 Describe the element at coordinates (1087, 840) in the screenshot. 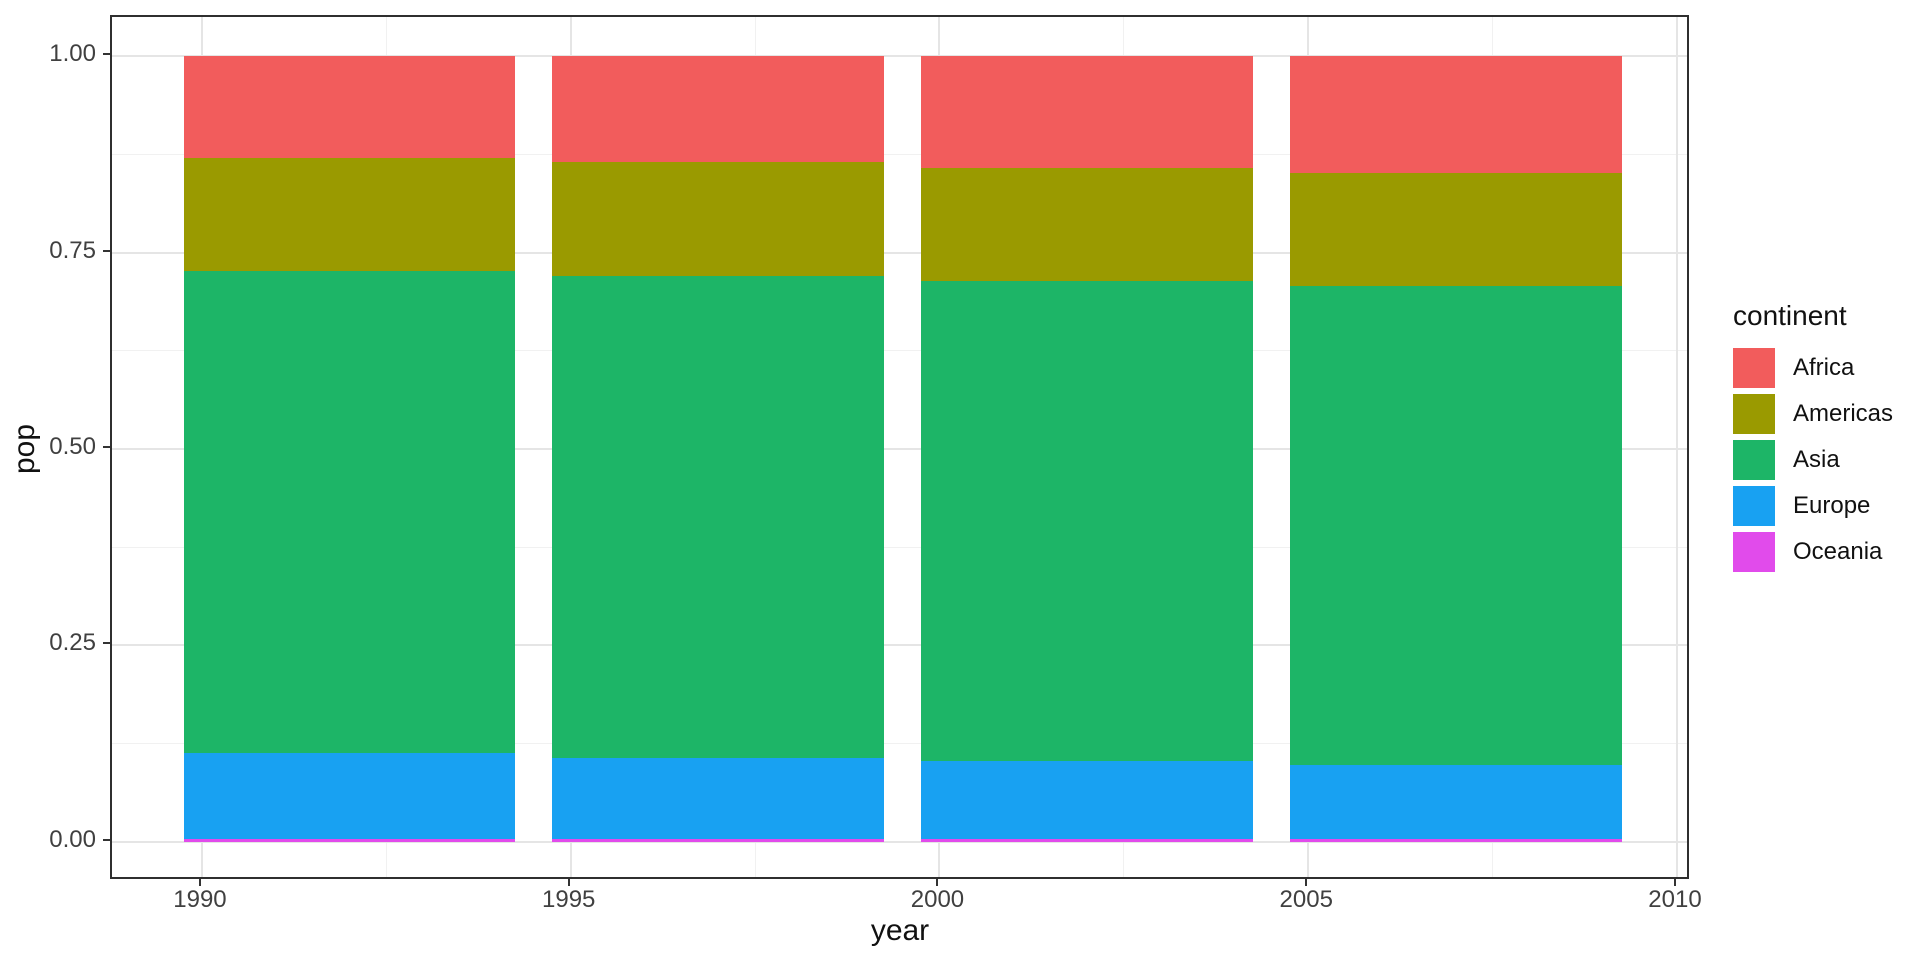

I see `bar-segment-oceania-2002` at that location.